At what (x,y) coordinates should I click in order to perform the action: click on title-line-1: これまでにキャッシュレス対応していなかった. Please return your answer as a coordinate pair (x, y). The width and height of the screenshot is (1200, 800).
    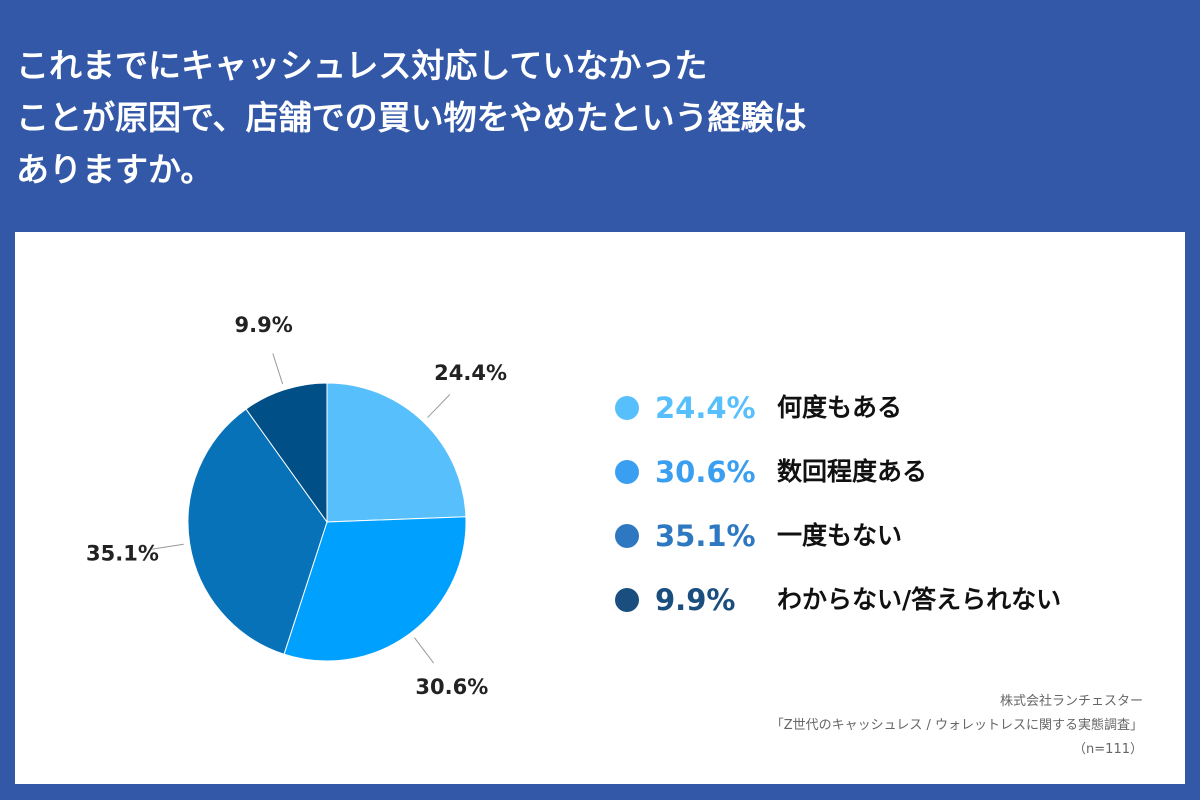
    Looking at the image, I should click on (362, 65).